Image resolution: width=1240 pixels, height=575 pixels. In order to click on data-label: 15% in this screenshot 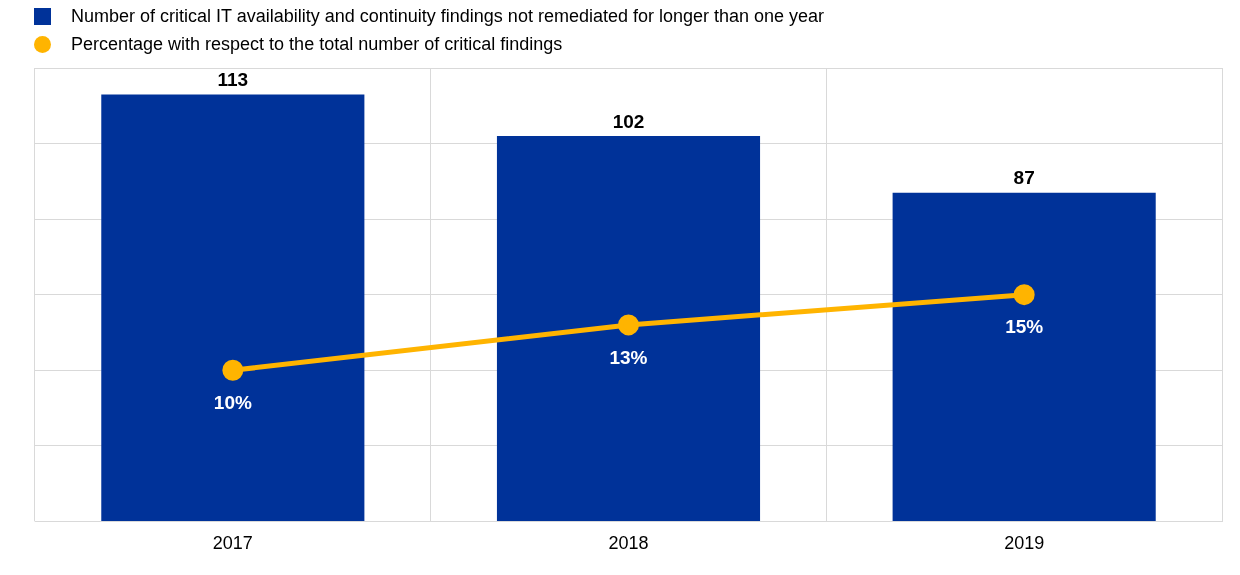, I will do `click(1024, 327)`.